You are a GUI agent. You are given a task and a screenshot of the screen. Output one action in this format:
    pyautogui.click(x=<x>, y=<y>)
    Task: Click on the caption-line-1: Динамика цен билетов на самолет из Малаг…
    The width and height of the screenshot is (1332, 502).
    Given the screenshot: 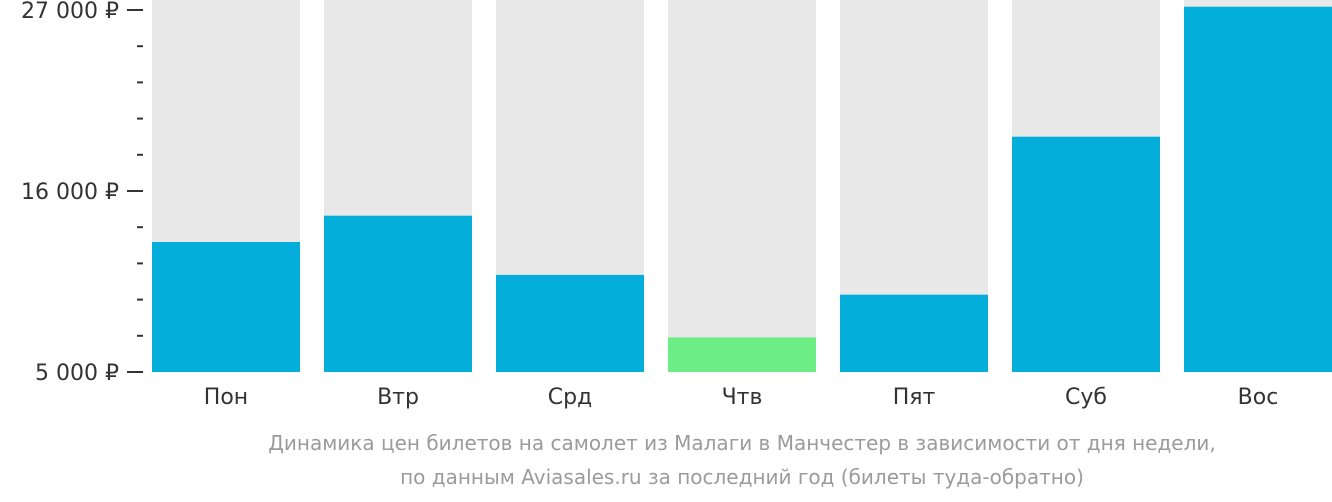 What is the action you would take?
    pyautogui.click(x=742, y=443)
    